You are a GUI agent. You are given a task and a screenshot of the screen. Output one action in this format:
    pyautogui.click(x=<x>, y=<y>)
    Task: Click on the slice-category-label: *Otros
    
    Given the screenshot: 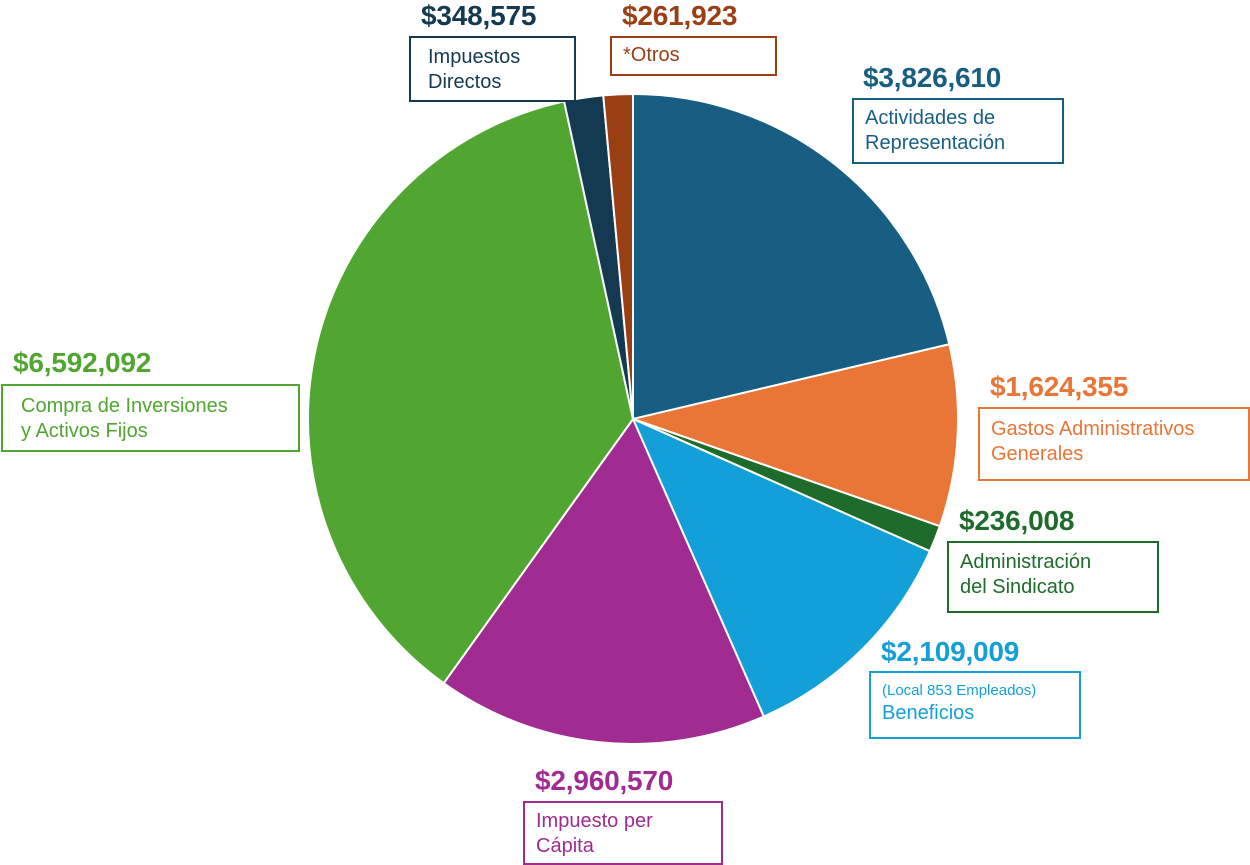 What is the action you would take?
    pyautogui.click(x=651, y=55)
    